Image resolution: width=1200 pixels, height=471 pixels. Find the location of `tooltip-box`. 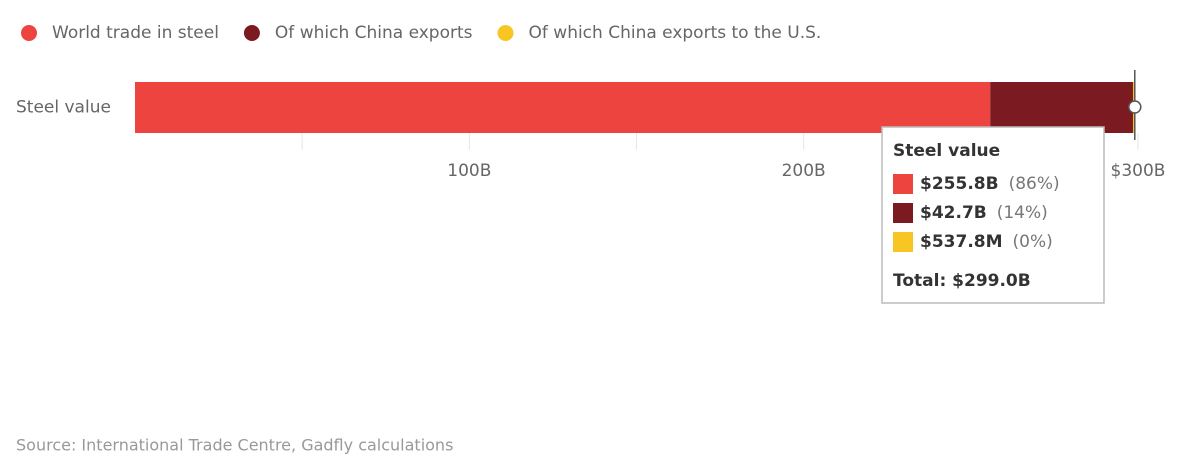

tooltip-box is located at coordinates (993, 215).